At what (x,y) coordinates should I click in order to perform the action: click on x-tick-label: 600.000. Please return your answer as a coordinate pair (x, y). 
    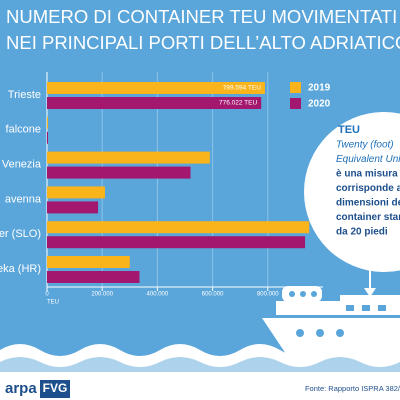
    Looking at the image, I should click on (213, 295).